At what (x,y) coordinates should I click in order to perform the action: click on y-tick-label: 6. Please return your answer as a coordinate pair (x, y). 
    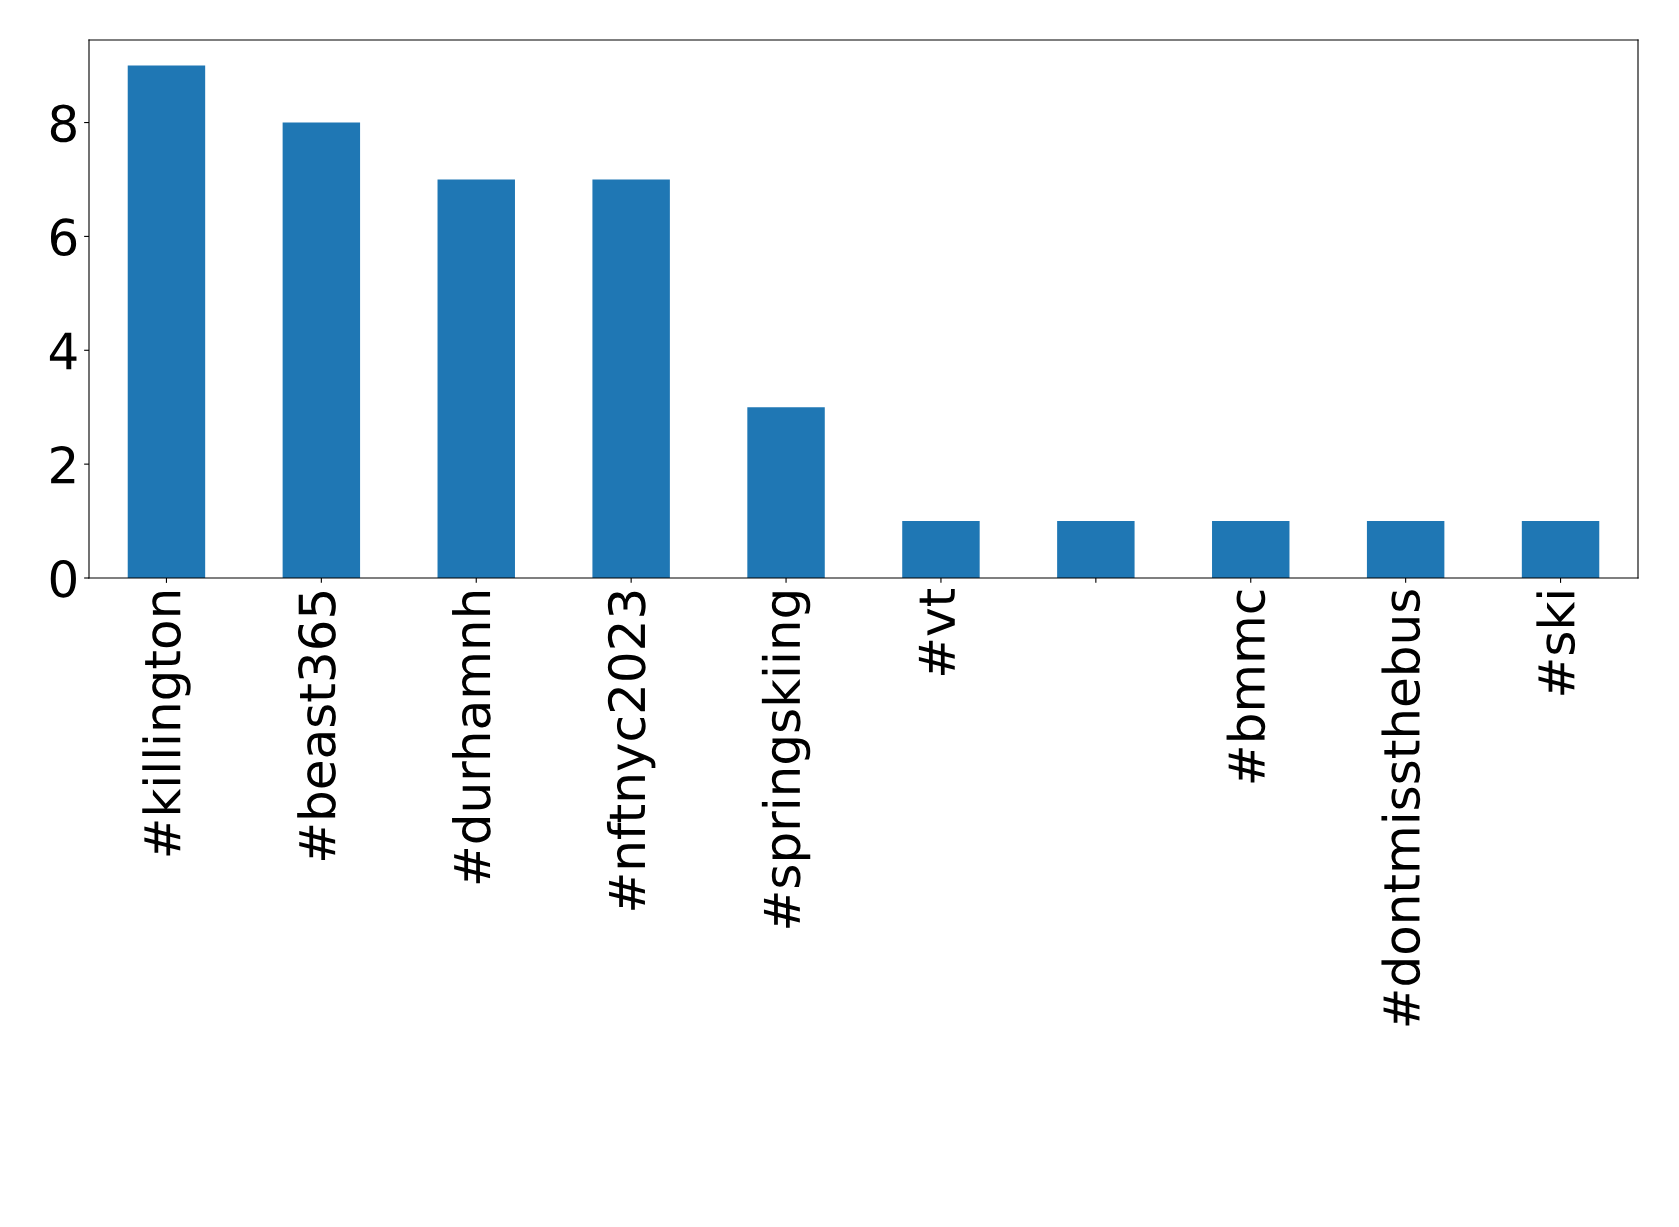
    Looking at the image, I should click on (63, 237).